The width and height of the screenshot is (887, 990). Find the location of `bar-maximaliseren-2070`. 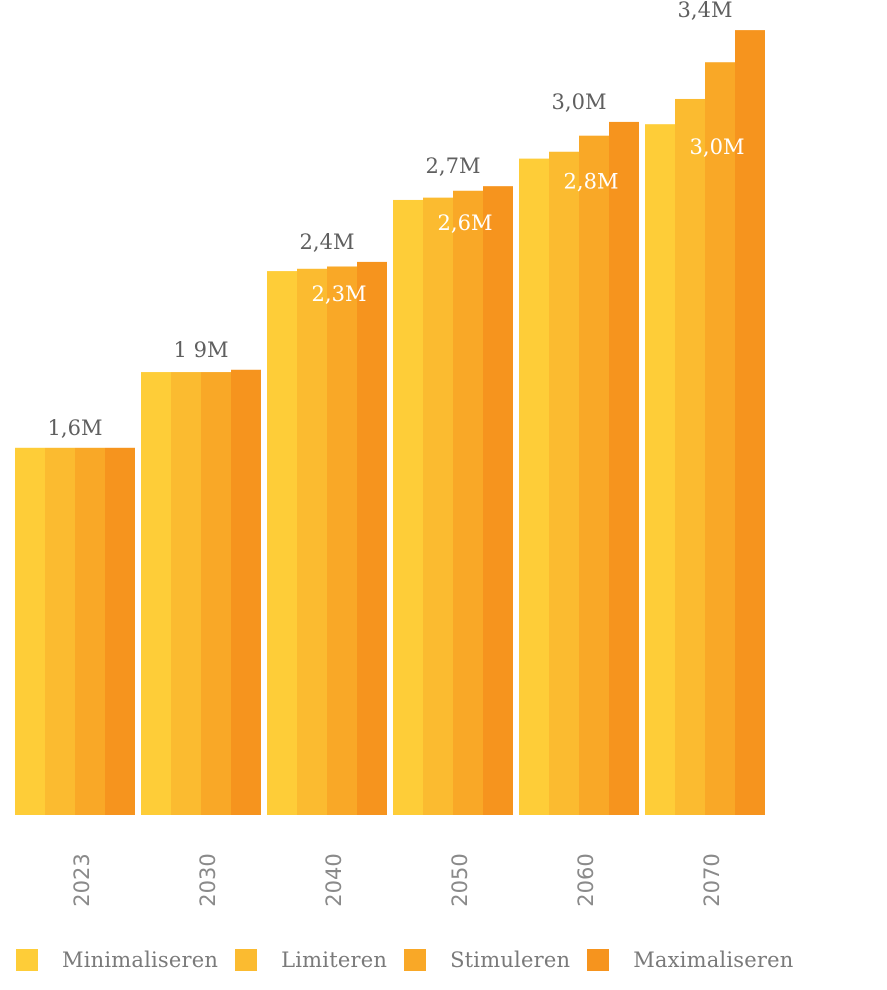

bar-maximaliseren-2070 is located at coordinates (750, 423).